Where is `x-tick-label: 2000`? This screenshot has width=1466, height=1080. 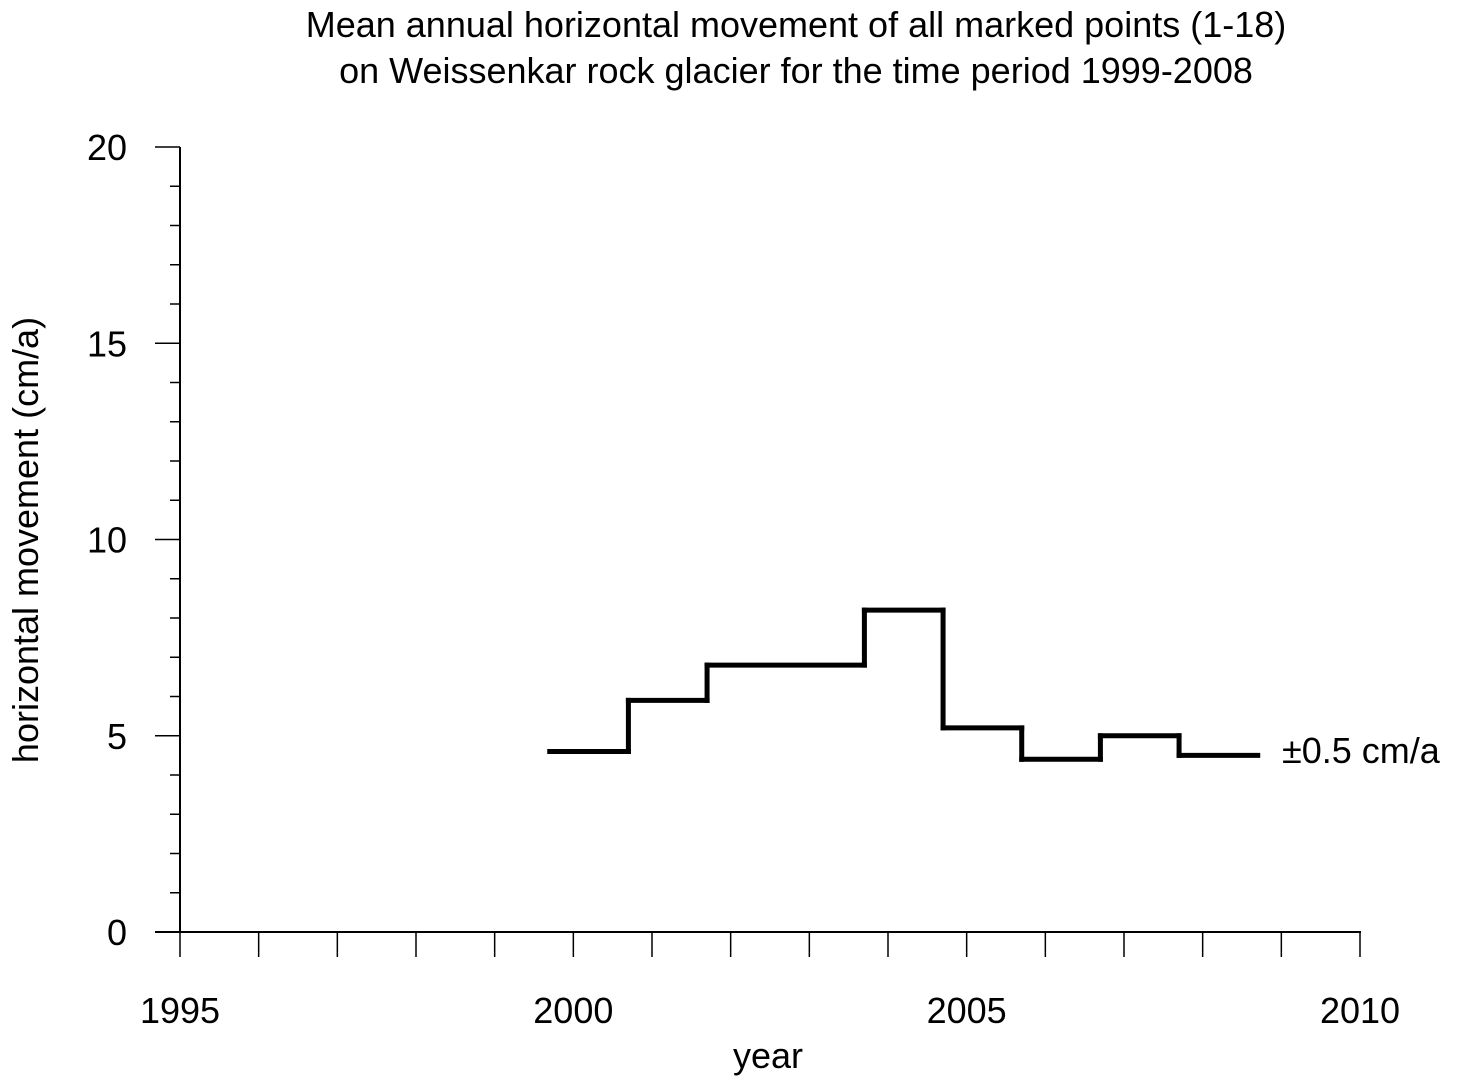
x-tick-label: 2000 is located at coordinates (573, 1010).